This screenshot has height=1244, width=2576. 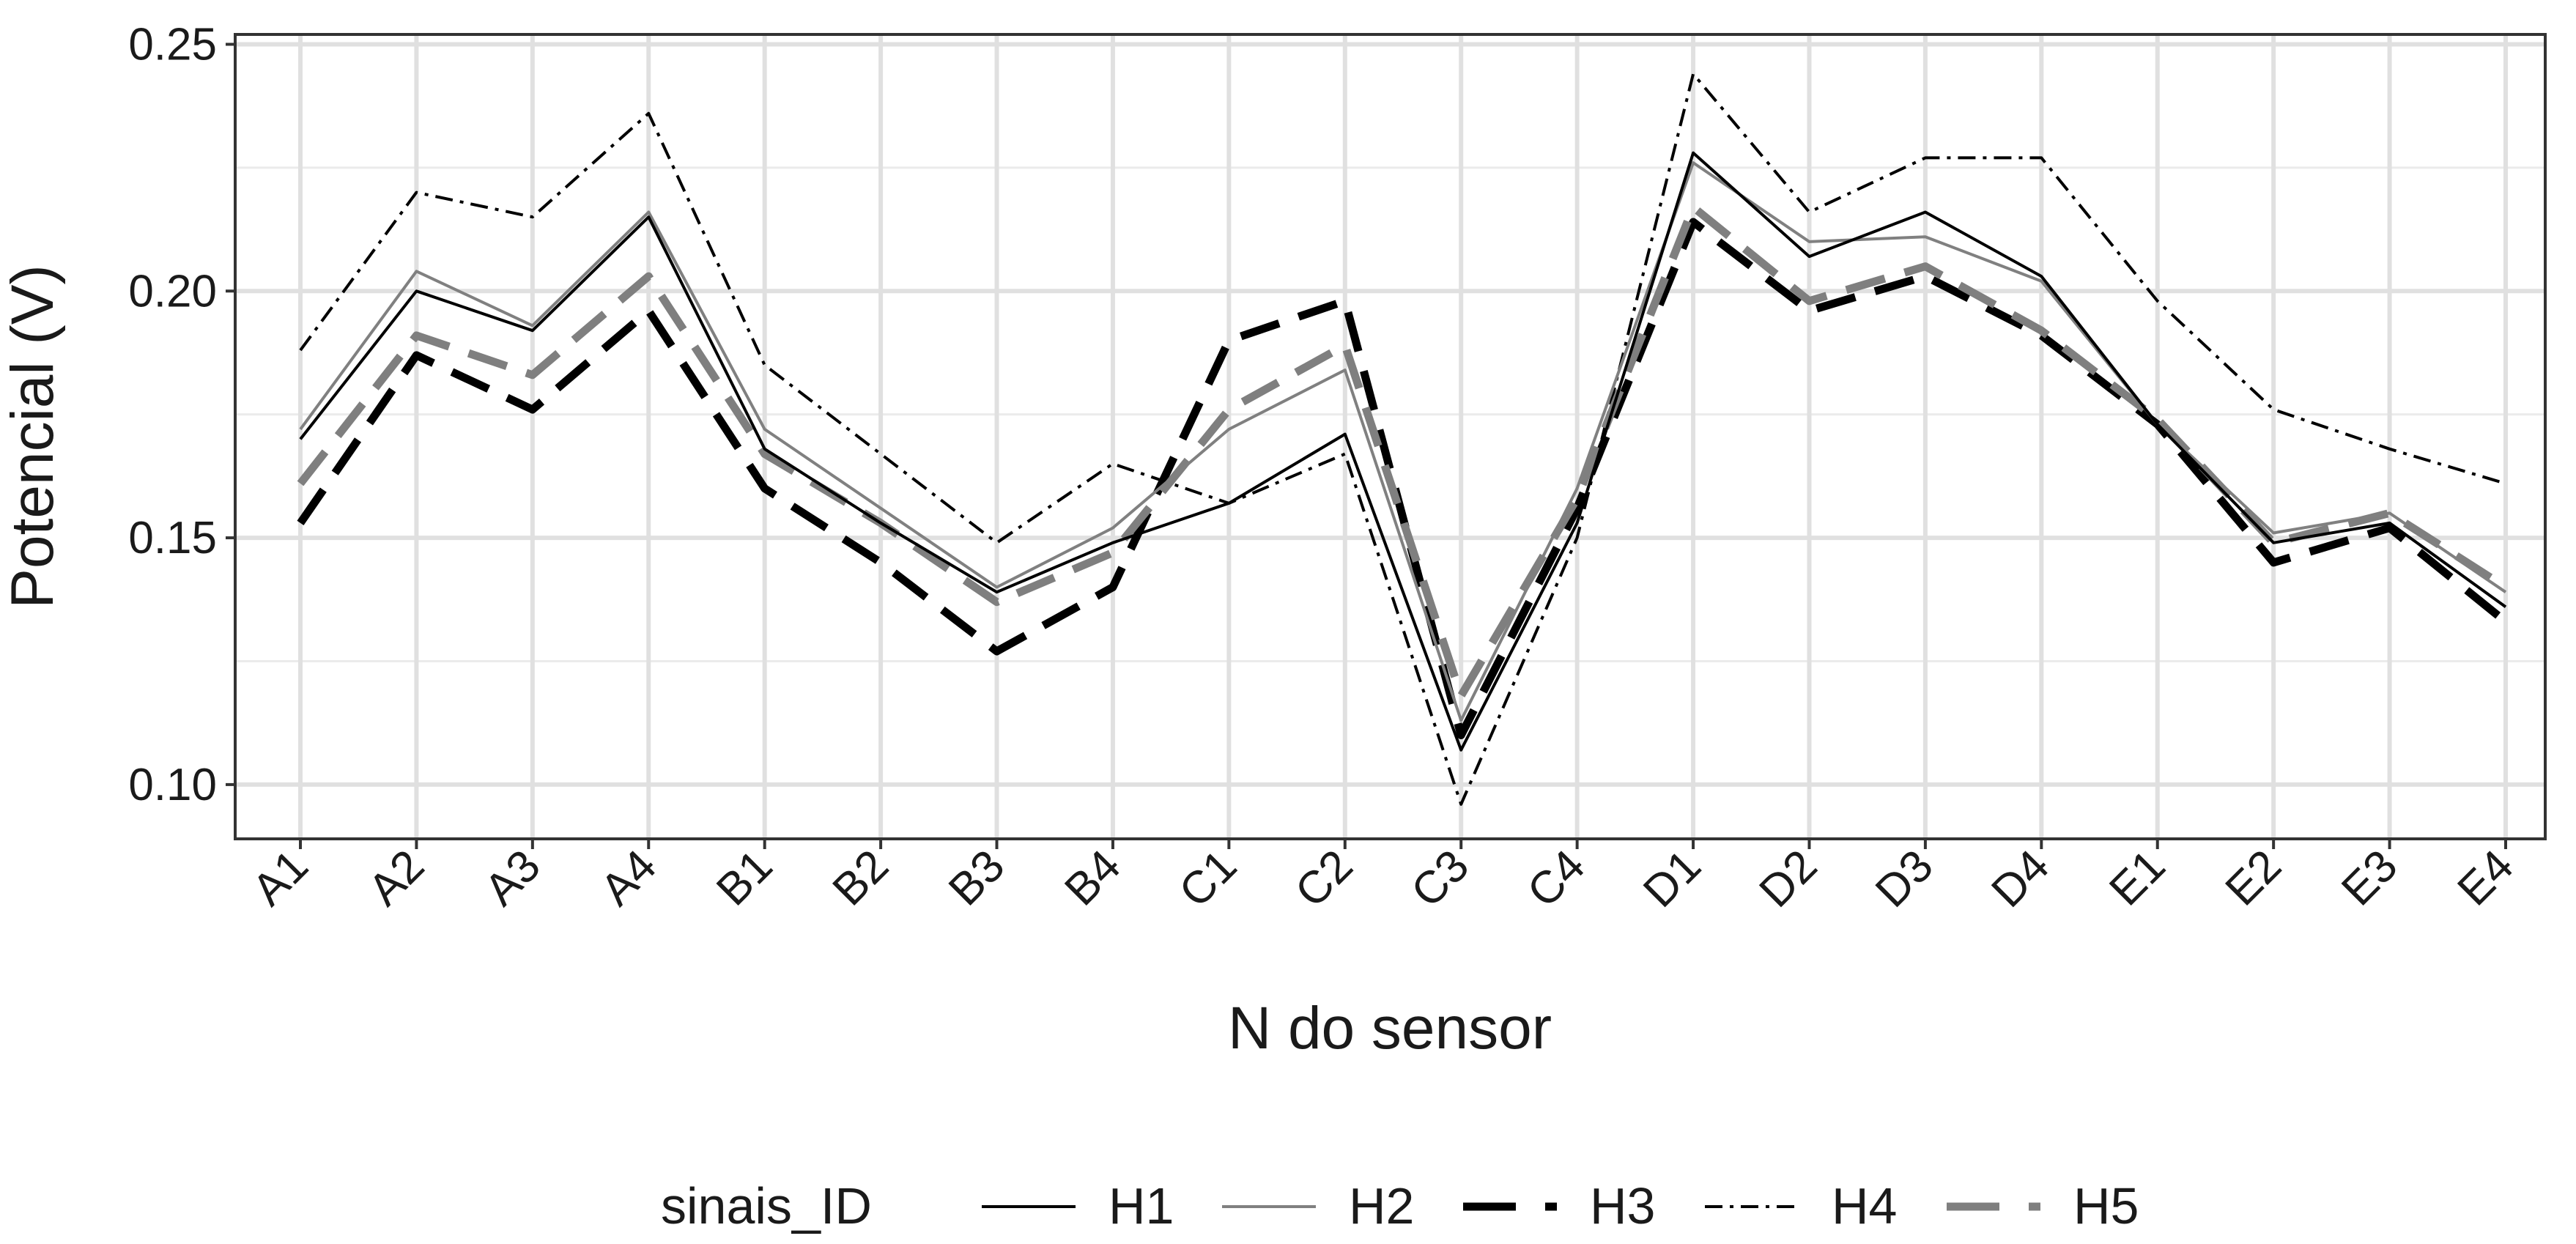 I want to click on x-tick-label: A3, so click(x=512, y=877).